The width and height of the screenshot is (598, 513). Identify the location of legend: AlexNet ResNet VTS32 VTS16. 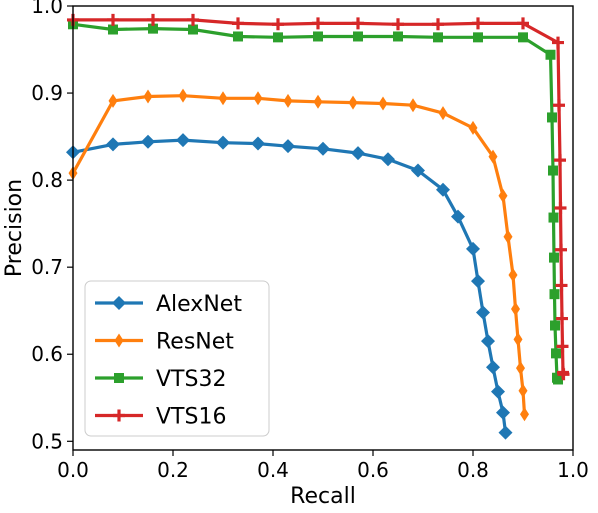
(177, 358).